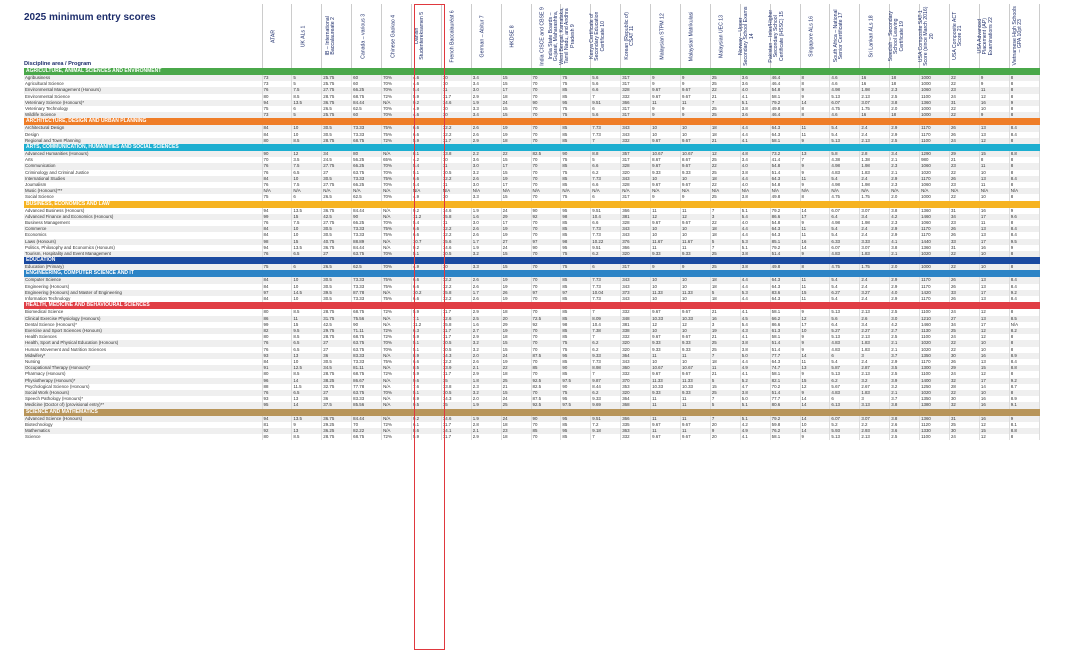  I want to click on score-cell: 3.8, so click(755, 109).